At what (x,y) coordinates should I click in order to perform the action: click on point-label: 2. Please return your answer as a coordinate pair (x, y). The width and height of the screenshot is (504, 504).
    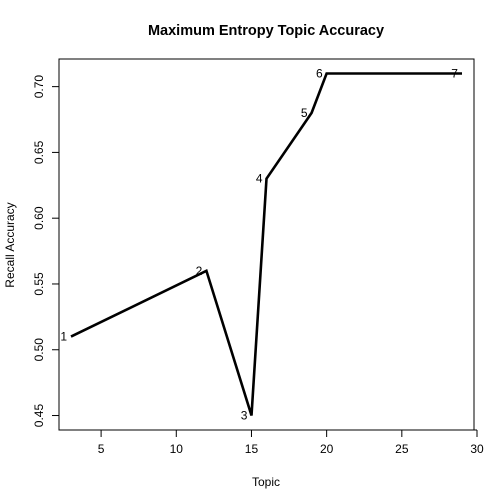
    Looking at the image, I should click on (199, 271).